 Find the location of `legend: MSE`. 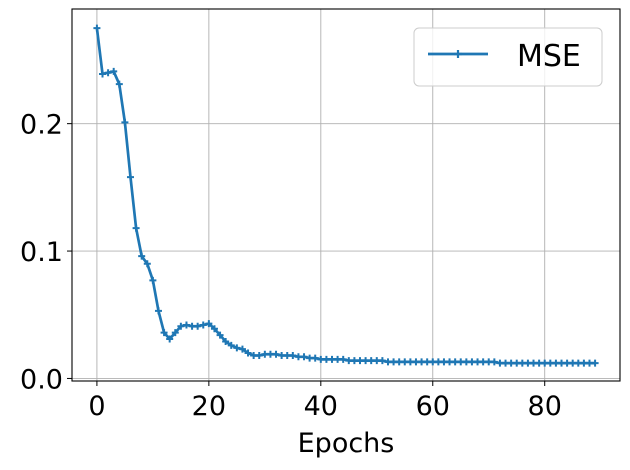

legend: MSE is located at coordinates (508, 57).